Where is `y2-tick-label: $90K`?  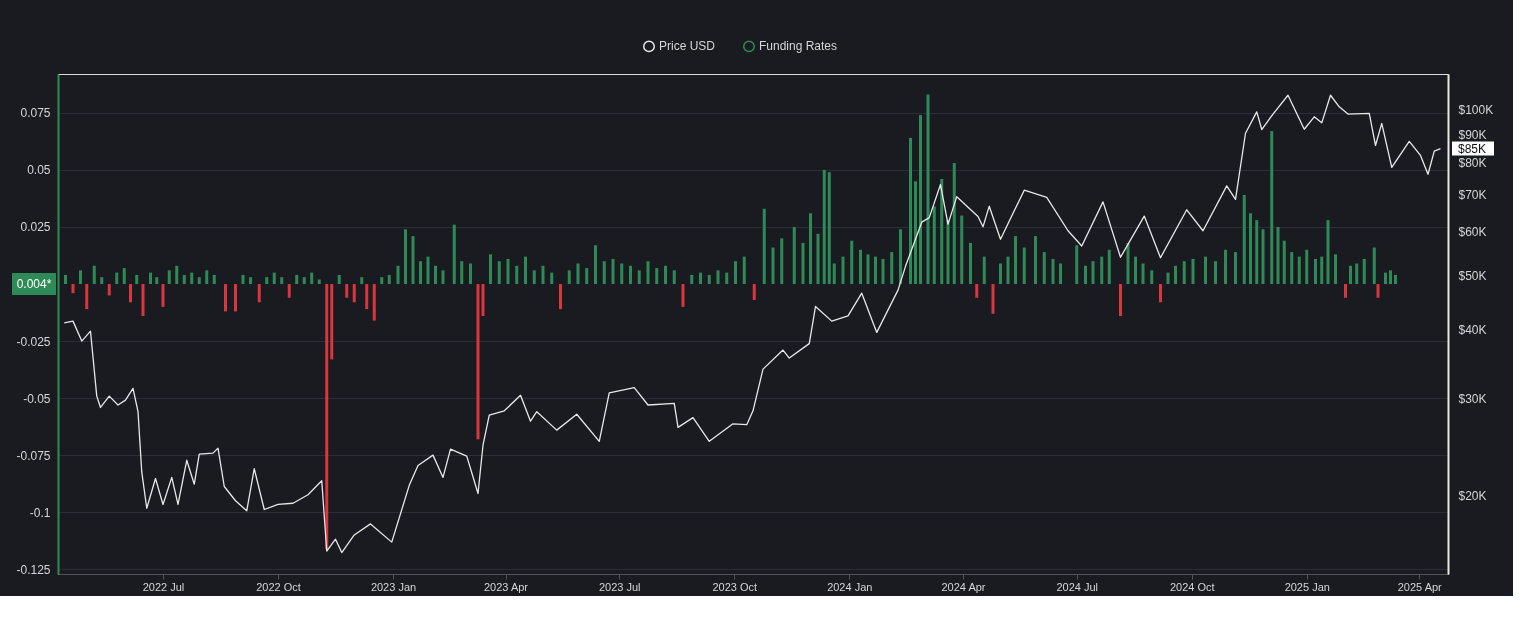 y2-tick-label: $90K is located at coordinates (1472, 135).